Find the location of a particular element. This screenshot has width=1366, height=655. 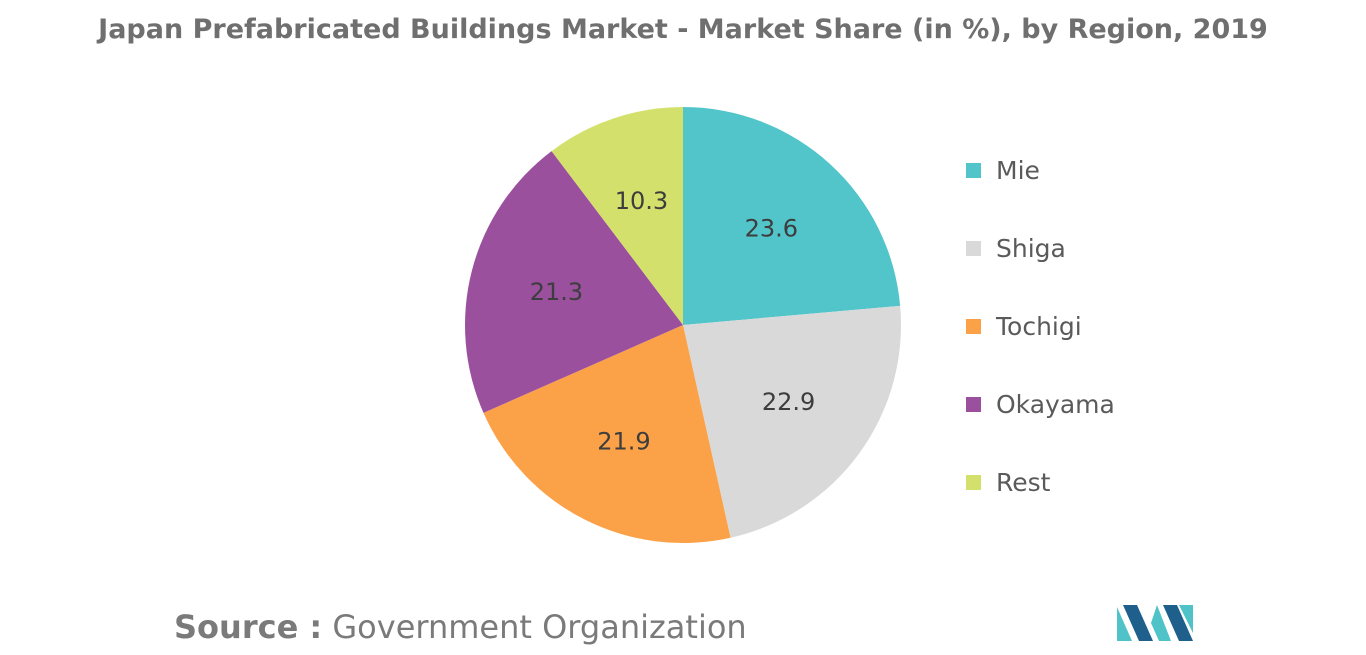

legend-label: Rest is located at coordinates (1023, 482).